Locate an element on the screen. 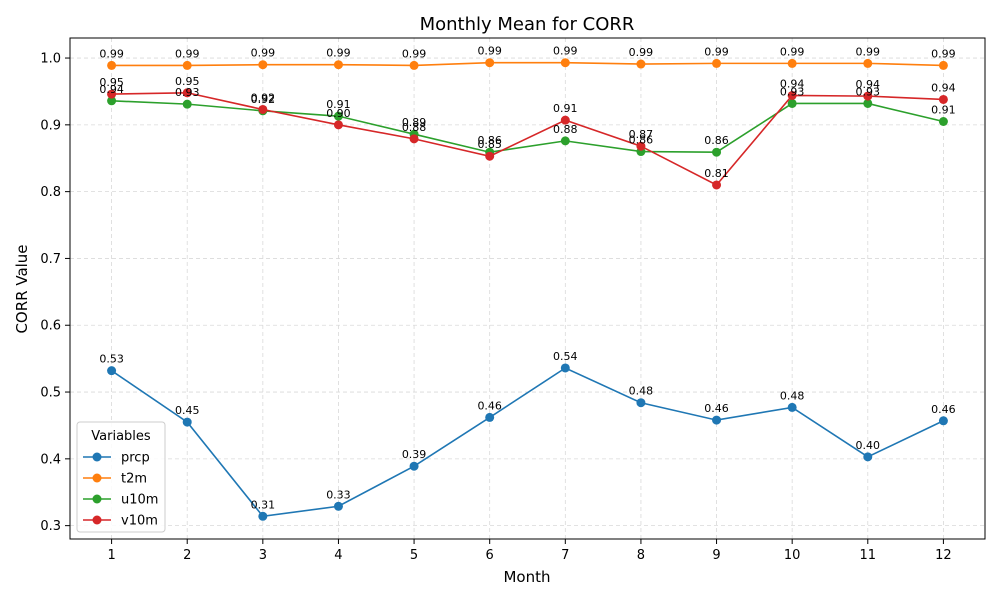  y-tick-label: 0.9 is located at coordinates (50, 125).